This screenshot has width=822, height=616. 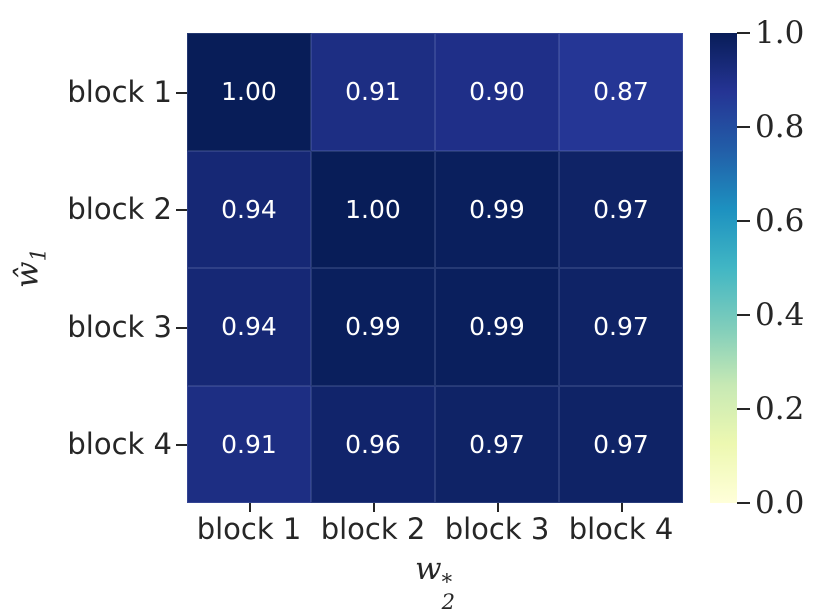 I want to click on colorbar-tick-label: 0.2, so click(x=780, y=409).